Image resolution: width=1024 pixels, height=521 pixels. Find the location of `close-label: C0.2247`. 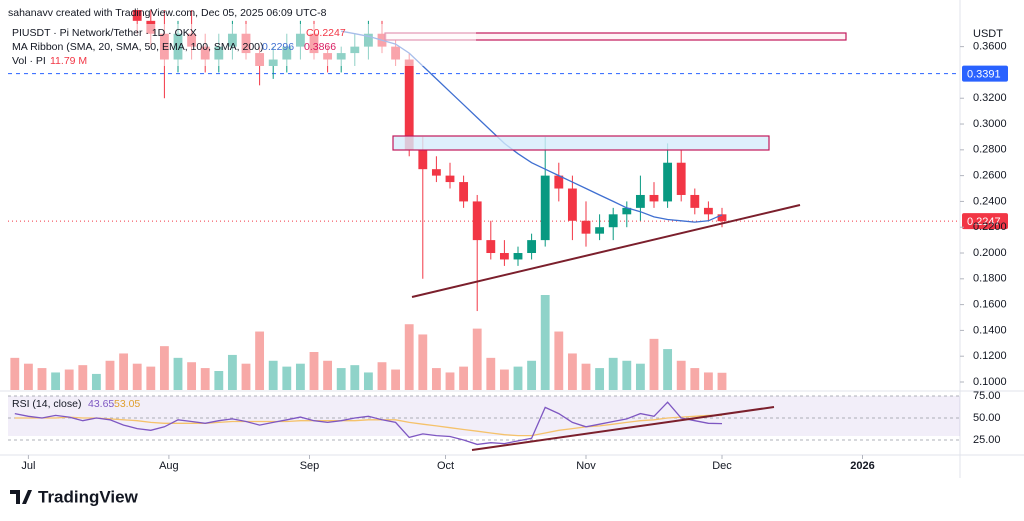

close-label: C0.2247 is located at coordinates (326, 33).